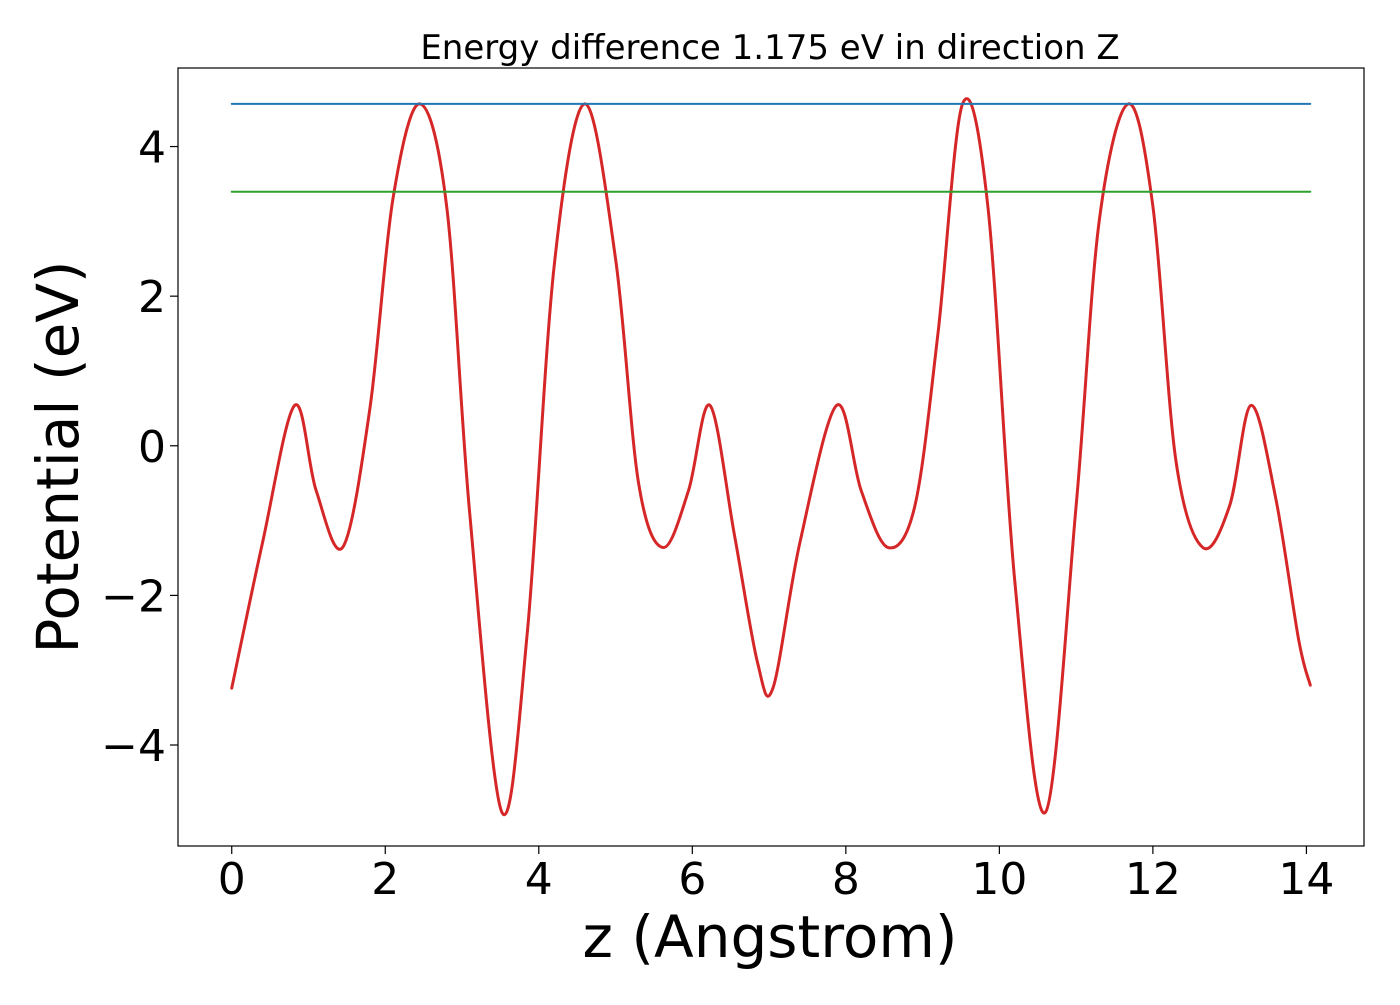  I want to click on x-tick-label: 12, so click(1153, 879).